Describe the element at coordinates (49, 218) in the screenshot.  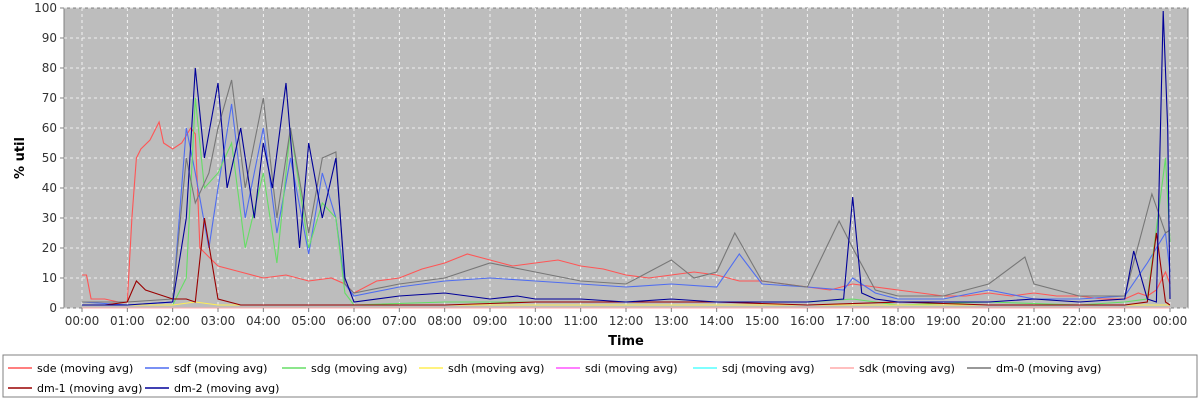
I see `y-tick-label: 30` at that location.